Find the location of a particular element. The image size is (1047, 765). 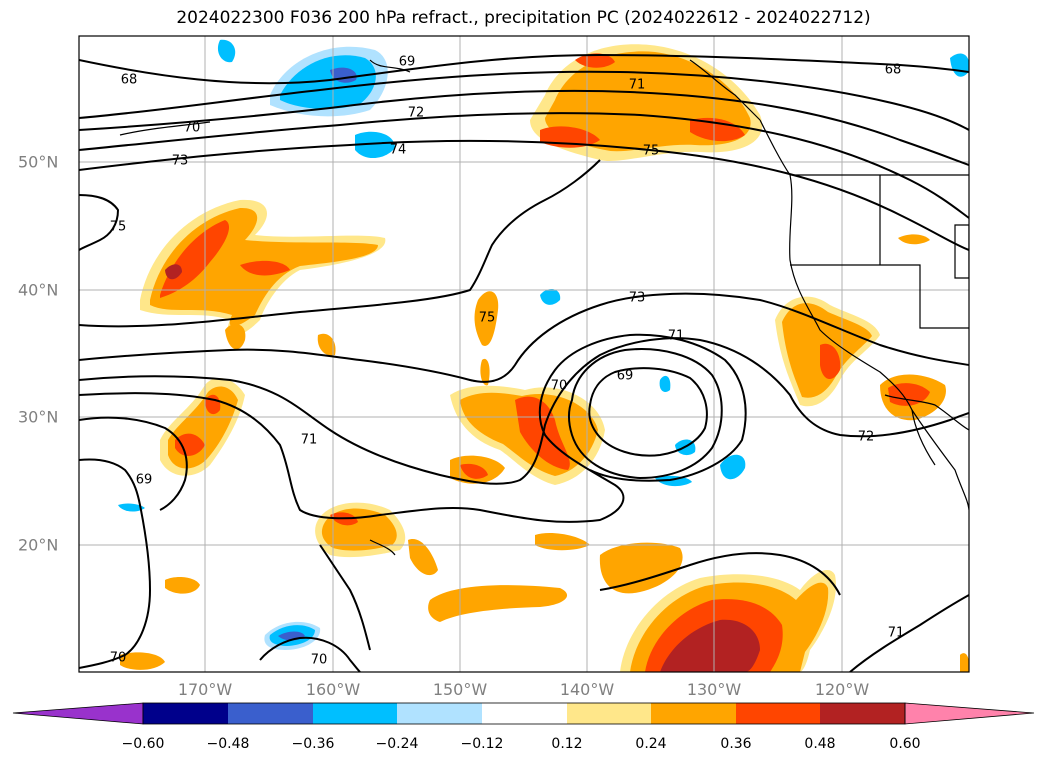

lon-tick-150w: 150°W is located at coordinates (460, 689).